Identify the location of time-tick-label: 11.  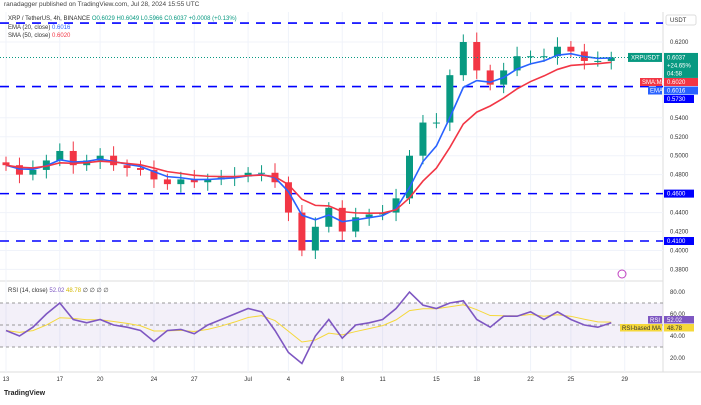
(382, 380).